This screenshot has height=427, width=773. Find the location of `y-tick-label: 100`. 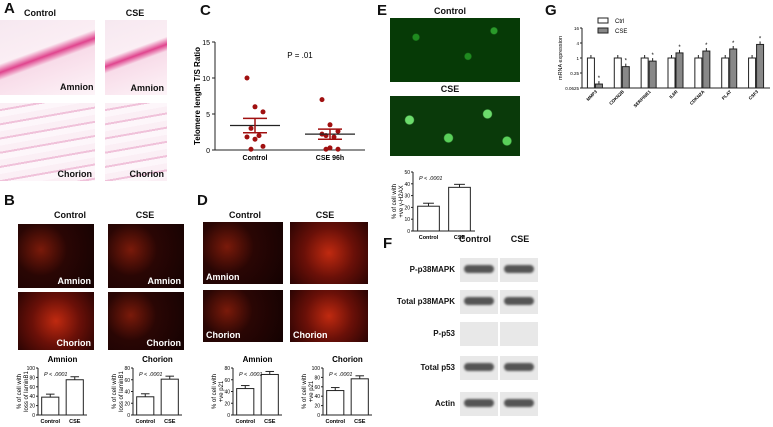

y-tick-label: 100 is located at coordinates (316, 369).